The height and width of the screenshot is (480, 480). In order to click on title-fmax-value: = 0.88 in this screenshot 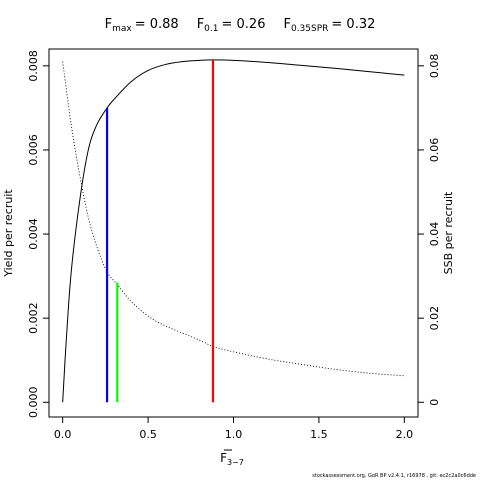, I will do `click(157, 24)`.